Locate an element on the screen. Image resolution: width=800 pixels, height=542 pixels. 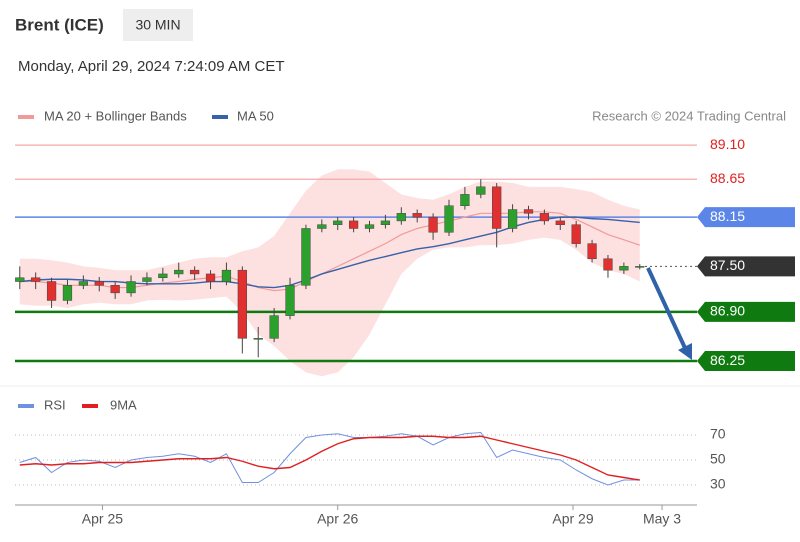
level-label: 86.25 is located at coordinates (727, 360).